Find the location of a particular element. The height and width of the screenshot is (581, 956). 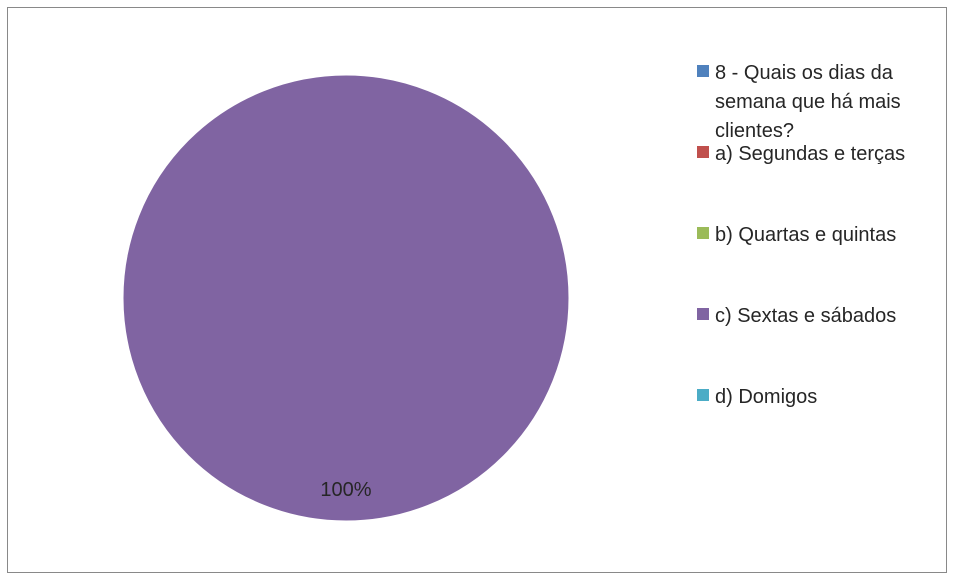

legend-label: semana que há mais is located at coordinates (808, 102).